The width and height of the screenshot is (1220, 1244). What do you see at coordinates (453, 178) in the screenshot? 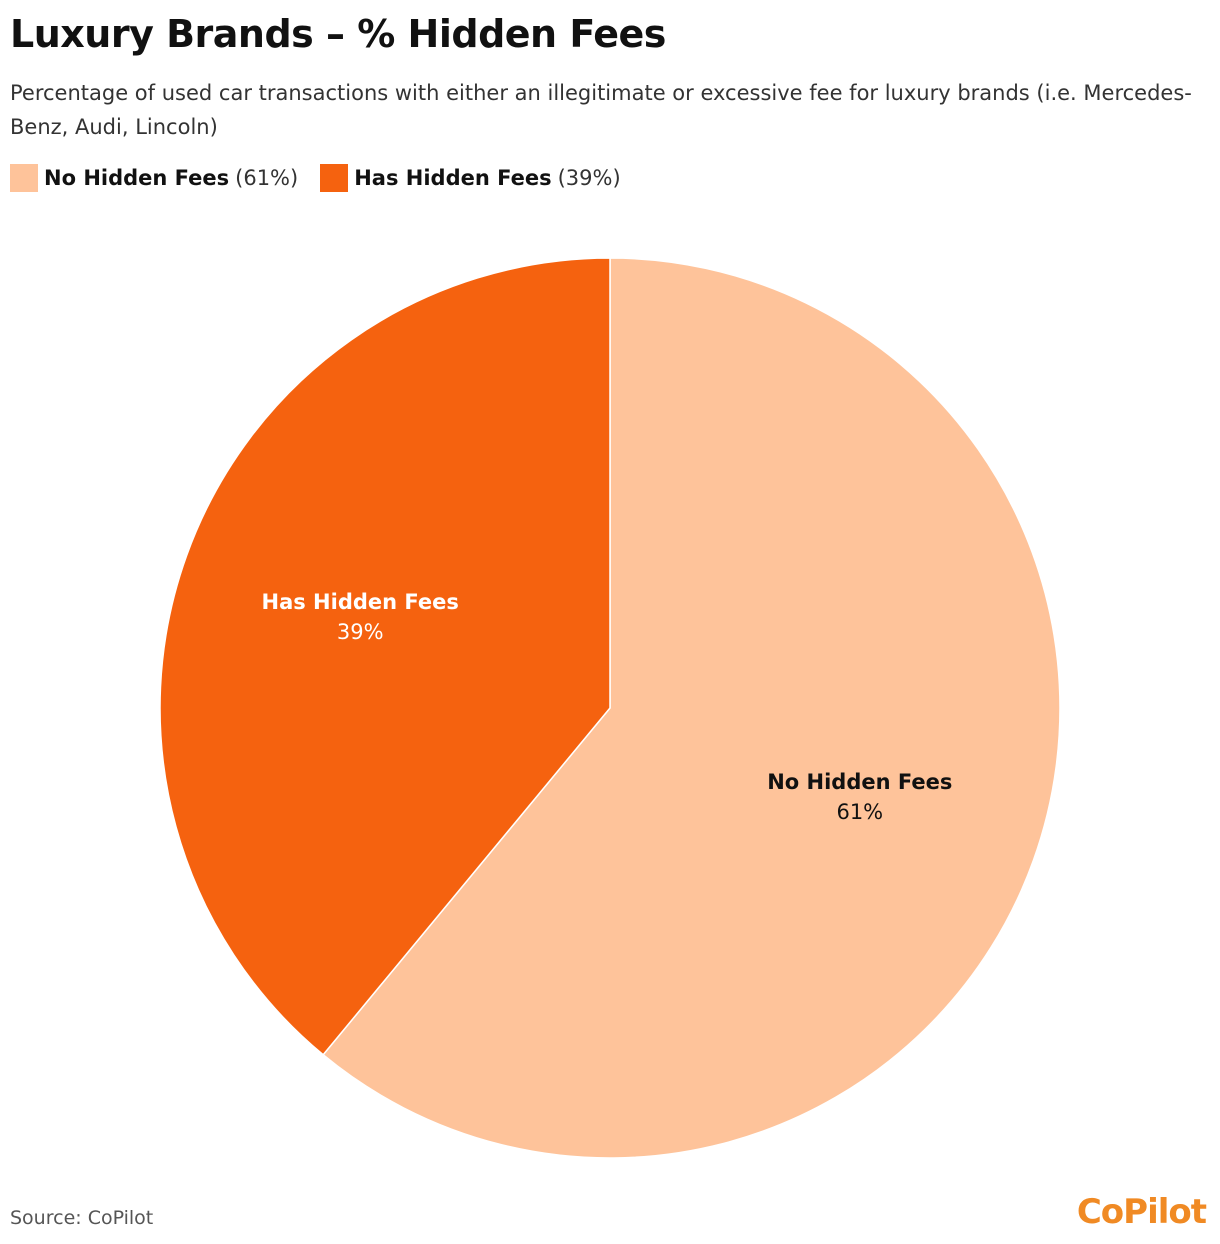
I see `legend-label: Has Hidden Fees` at bounding box center [453, 178].